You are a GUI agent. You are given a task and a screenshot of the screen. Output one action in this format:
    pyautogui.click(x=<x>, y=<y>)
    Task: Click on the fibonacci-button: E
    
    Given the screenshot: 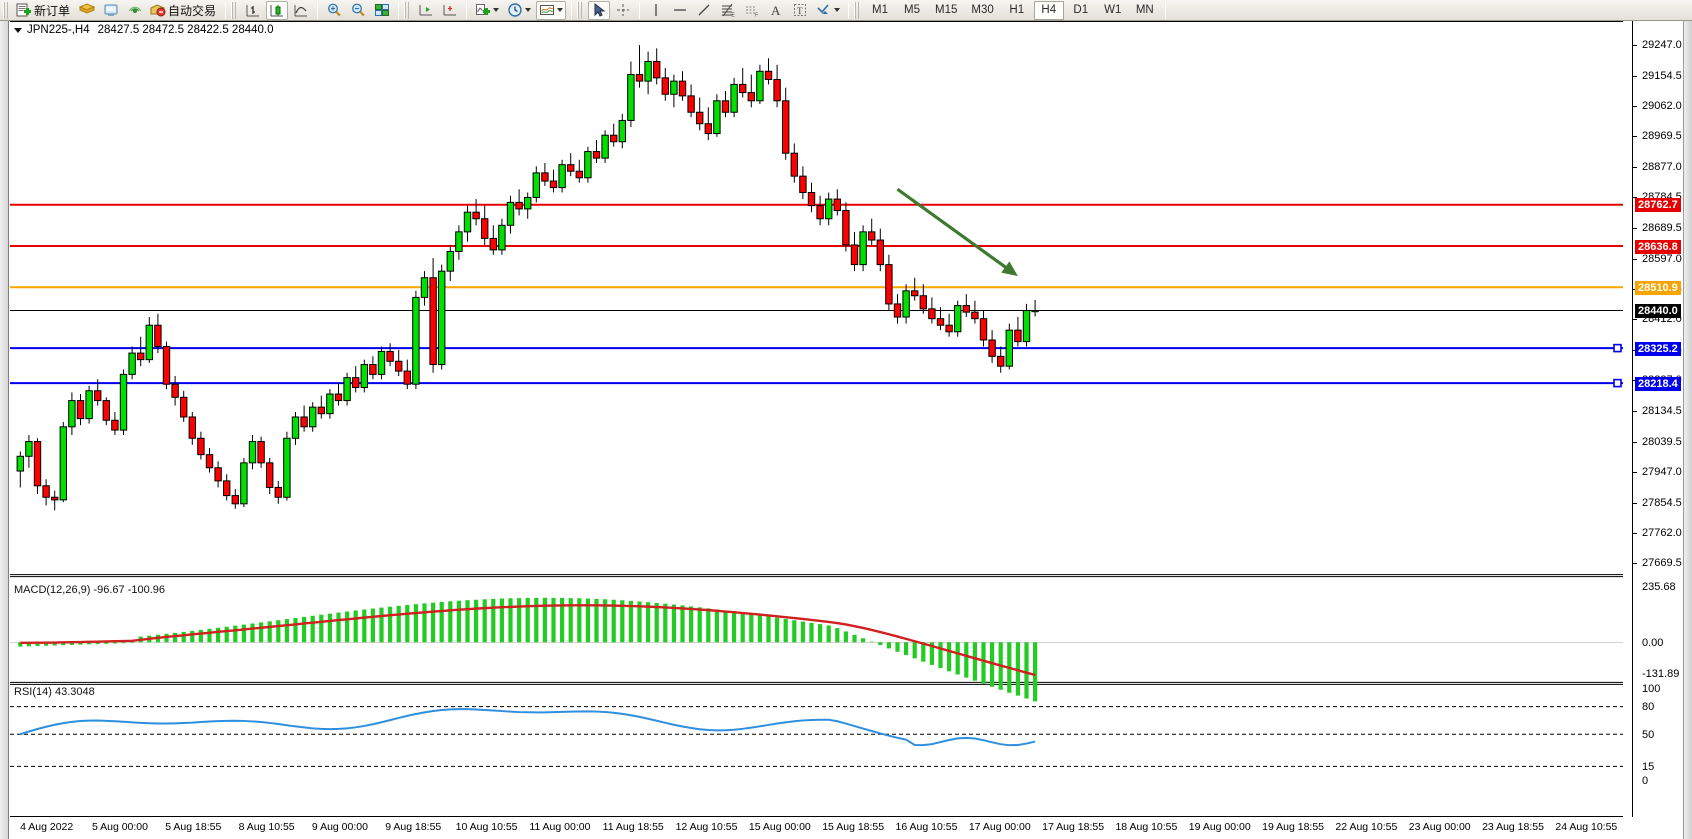 What is the action you would take?
    pyautogui.click(x=728, y=10)
    